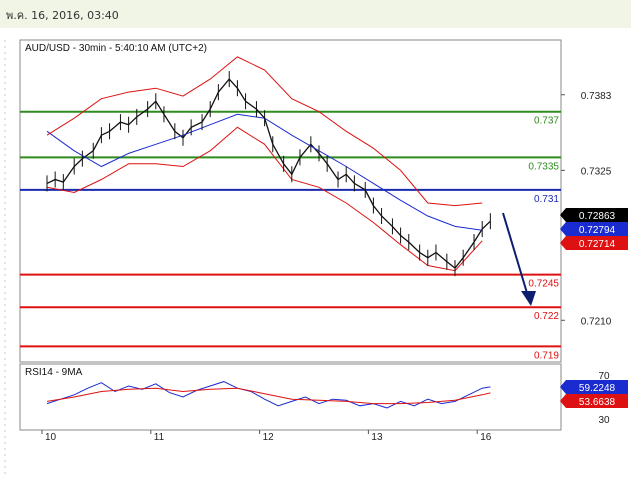 This screenshot has width=631, height=481. What do you see at coordinates (486, 437) in the screenshot?
I see `x-tick-label-4: 16` at bounding box center [486, 437].